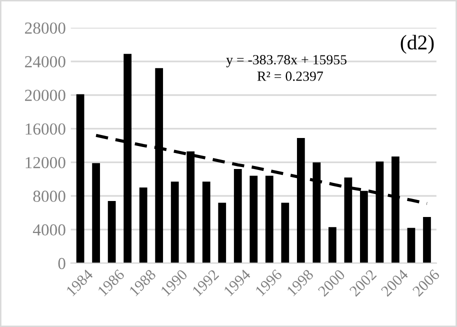 This screenshot has width=457, height=327. What do you see at coordinates (46, 162) in the screenshot?
I see `y-tick-label: 12000` at bounding box center [46, 162].